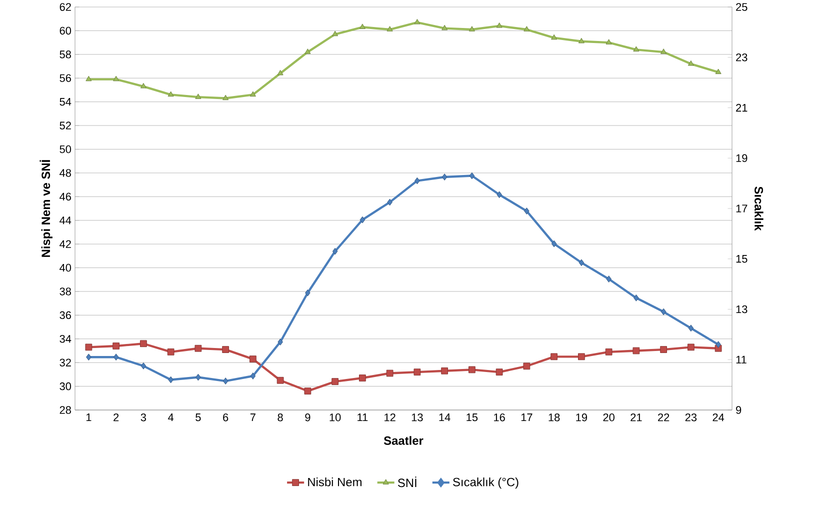 The height and width of the screenshot is (528, 829). What do you see at coordinates (65, 54) in the screenshot?
I see `y-tick-label: 58` at bounding box center [65, 54].